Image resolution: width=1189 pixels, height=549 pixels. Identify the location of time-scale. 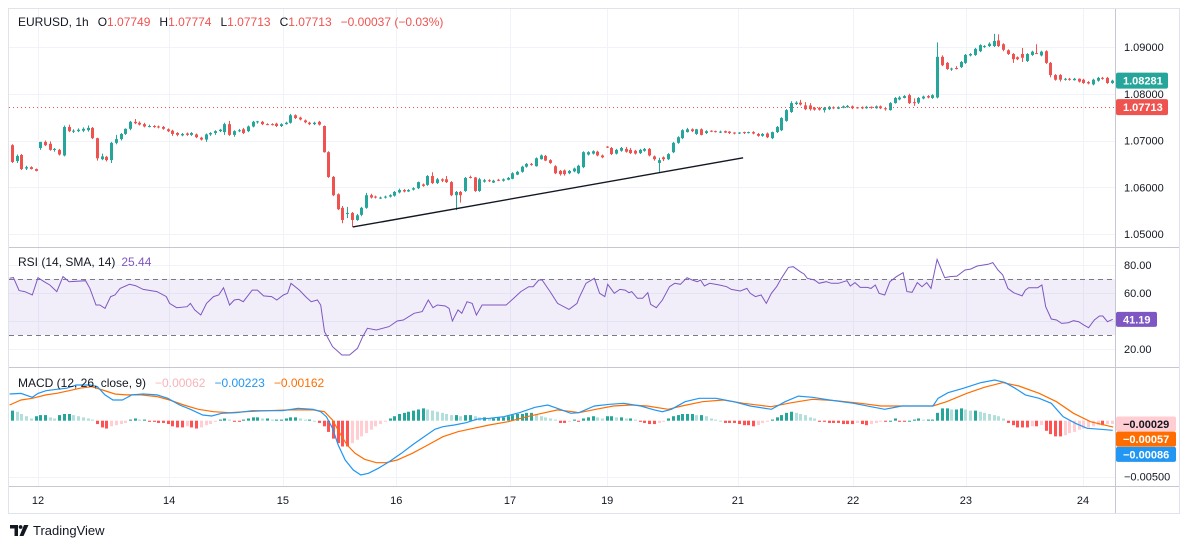
(562, 500).